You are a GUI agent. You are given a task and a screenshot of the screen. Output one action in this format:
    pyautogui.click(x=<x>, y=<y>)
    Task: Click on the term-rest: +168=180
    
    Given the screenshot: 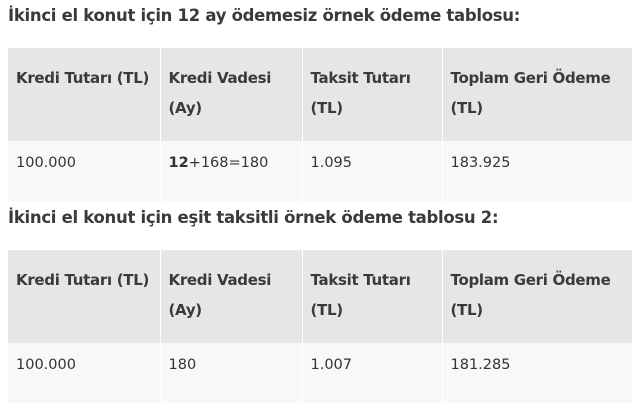 What is the action you would take?
    pyautogui.click(x=228, y=163)
    